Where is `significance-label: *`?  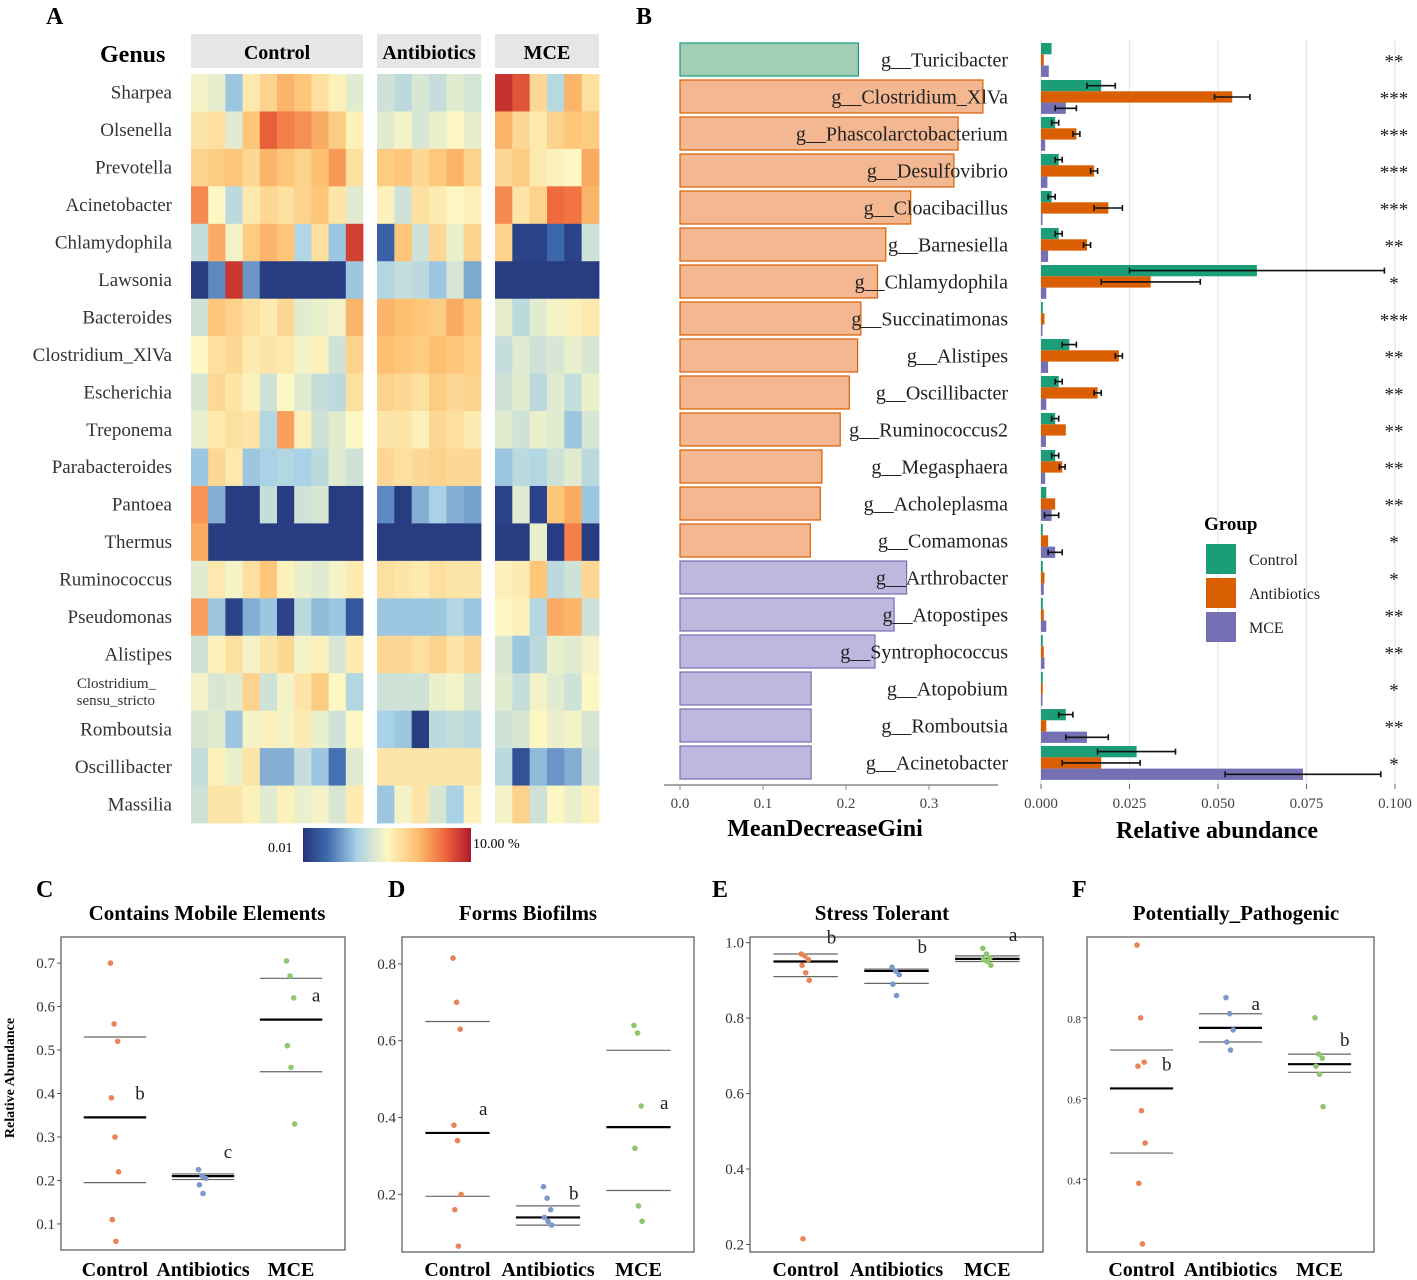 significance-label: * is located at coordinates (1394, 284).